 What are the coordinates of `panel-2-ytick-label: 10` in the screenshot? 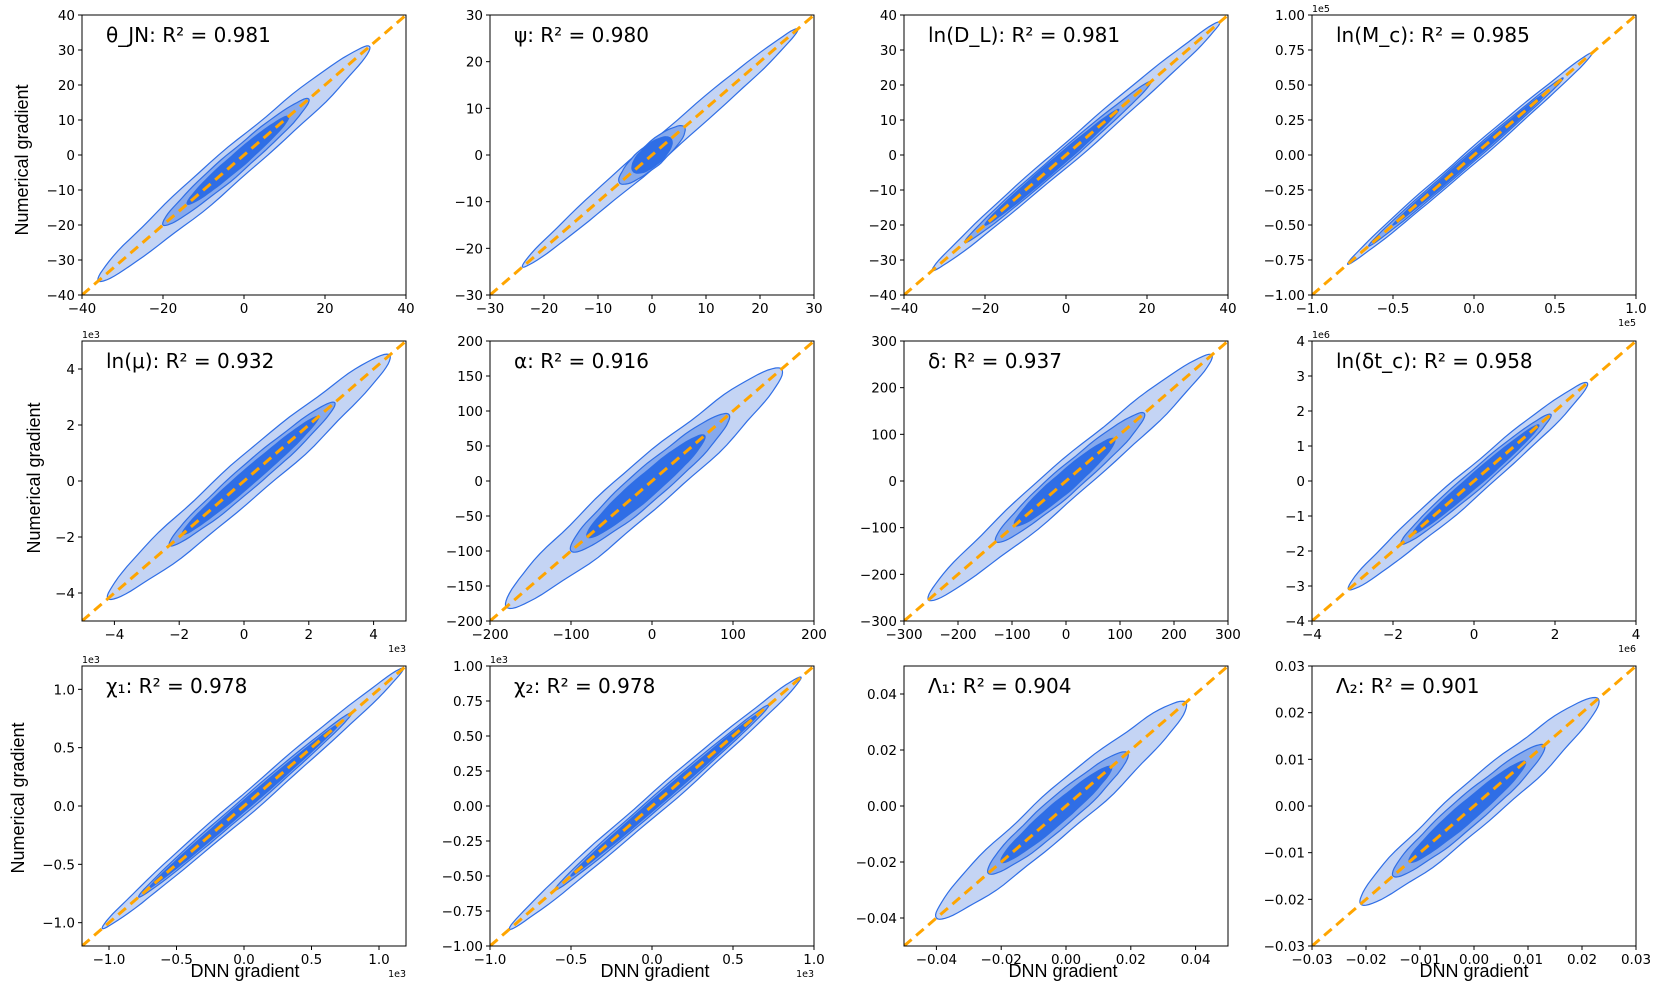 It's located at (474, 109).